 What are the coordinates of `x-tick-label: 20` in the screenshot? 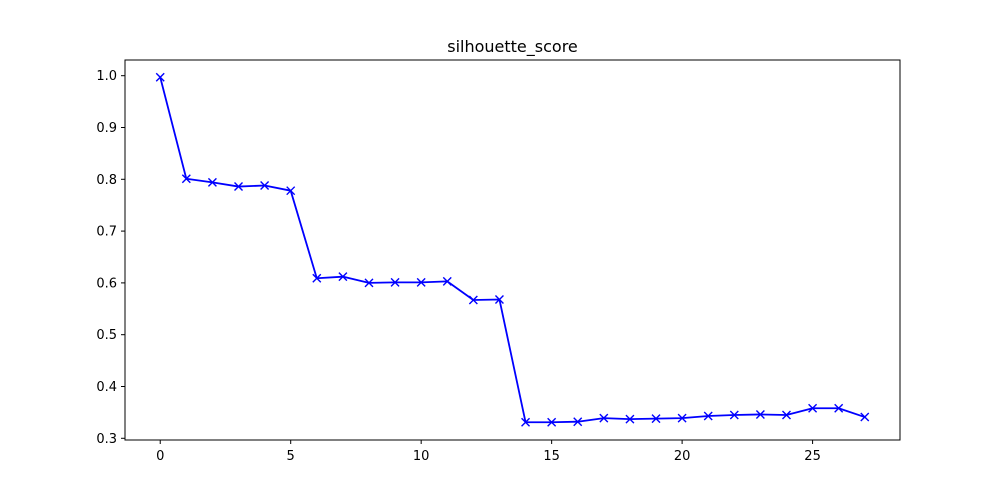 It's located at (682, 456).